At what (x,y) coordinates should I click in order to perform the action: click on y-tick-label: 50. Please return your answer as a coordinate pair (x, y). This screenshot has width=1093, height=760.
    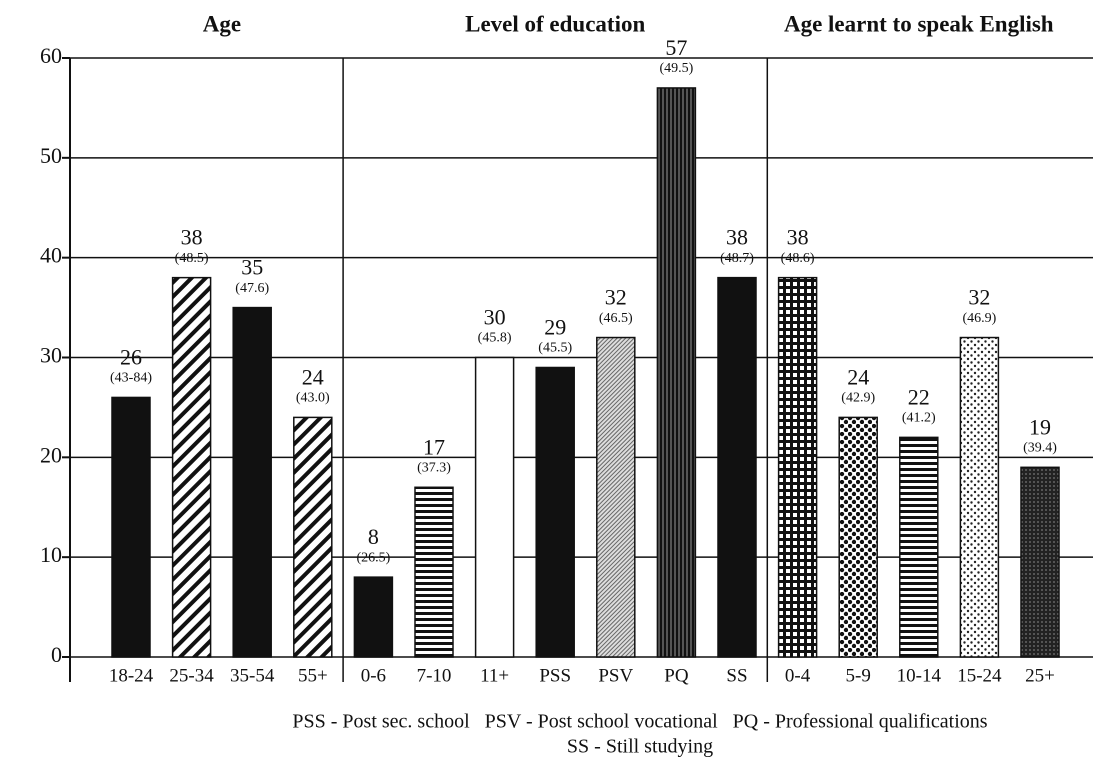
    Looking at the image, I should click on (51, 155).